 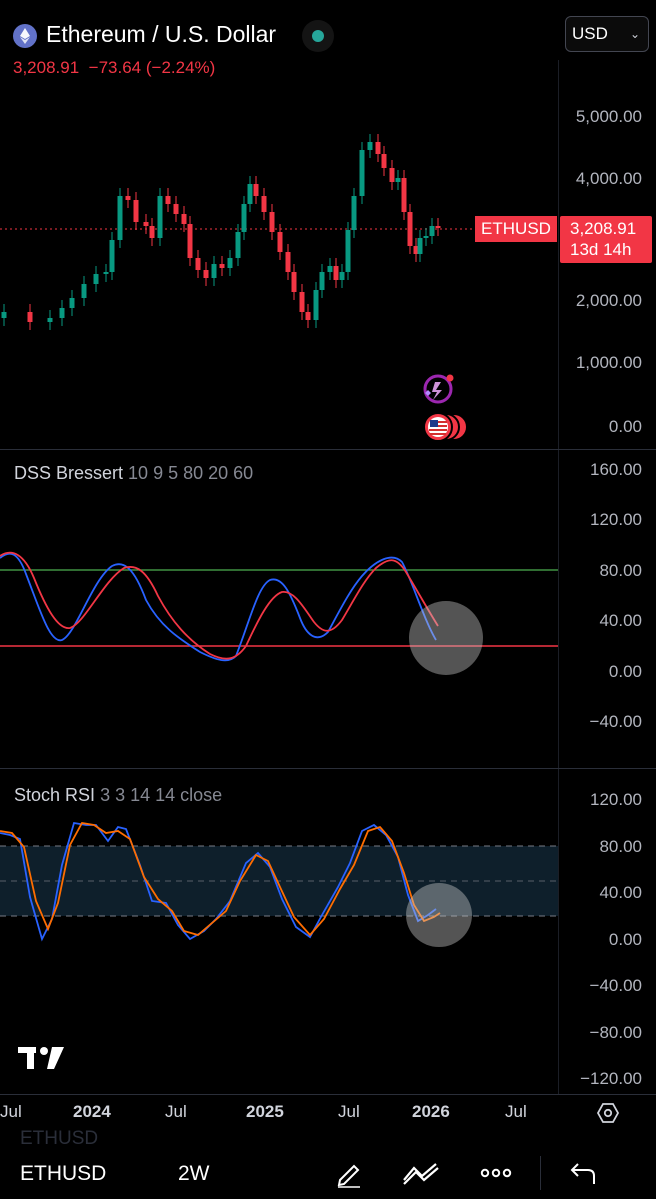 I want to click on interval-button: 2W, so click(x=194, y=1173).